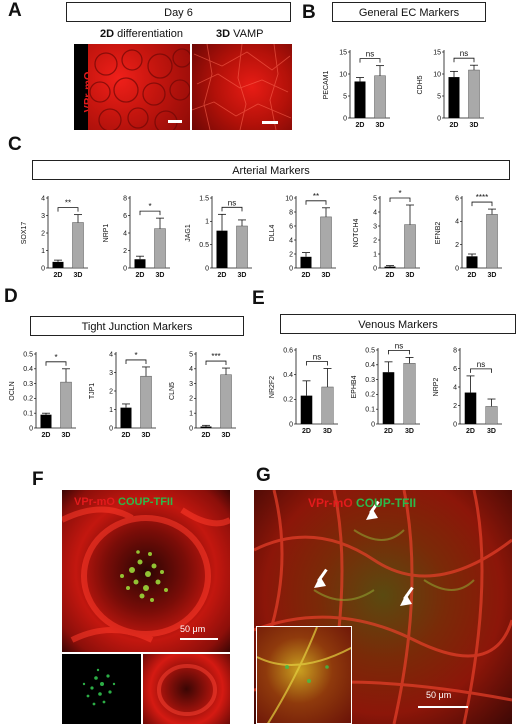 This screenshot has height=724, width=520. Describe the element at coordinates (11, 296) in the screenshot. I see `panel-letter-d: D` at that location.